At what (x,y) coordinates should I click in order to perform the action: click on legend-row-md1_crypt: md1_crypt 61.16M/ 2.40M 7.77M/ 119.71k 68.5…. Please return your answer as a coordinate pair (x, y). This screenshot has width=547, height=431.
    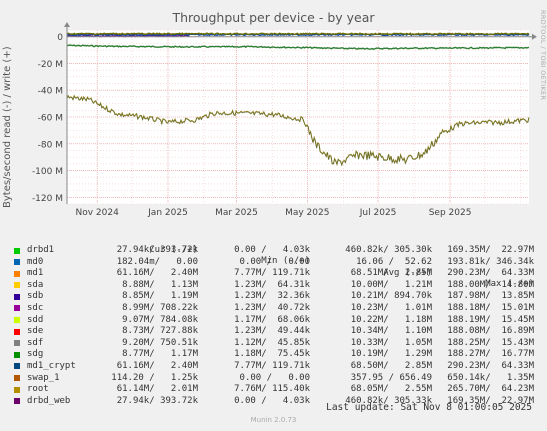
    Looking at the image, I should click on (277, 367).